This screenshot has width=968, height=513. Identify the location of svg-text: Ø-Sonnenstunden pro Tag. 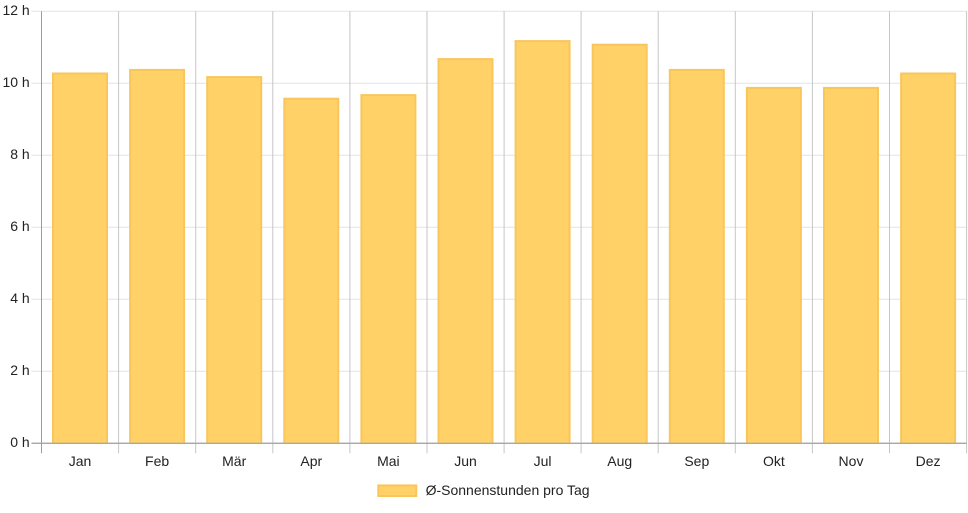
(508, 490).